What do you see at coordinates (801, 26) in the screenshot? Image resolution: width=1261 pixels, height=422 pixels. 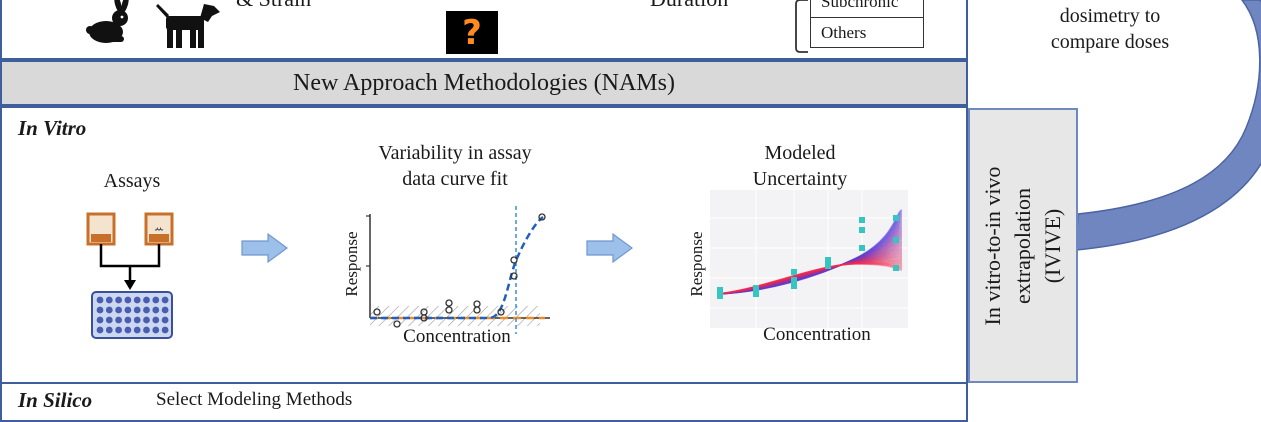 I see `table-bracket` at bounding box center [801, 26].